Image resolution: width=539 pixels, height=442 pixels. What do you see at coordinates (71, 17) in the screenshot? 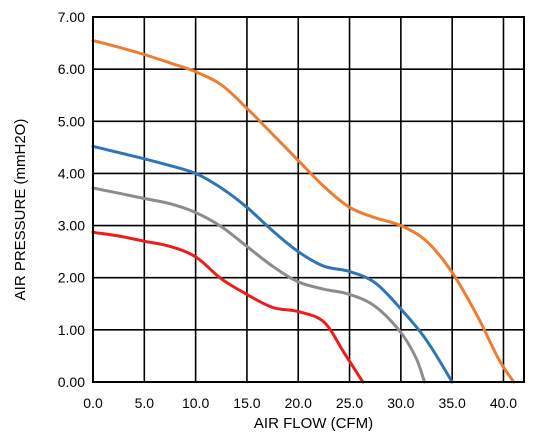
I see `y-tick-label: 7.00` at bounding box center [71, 17].